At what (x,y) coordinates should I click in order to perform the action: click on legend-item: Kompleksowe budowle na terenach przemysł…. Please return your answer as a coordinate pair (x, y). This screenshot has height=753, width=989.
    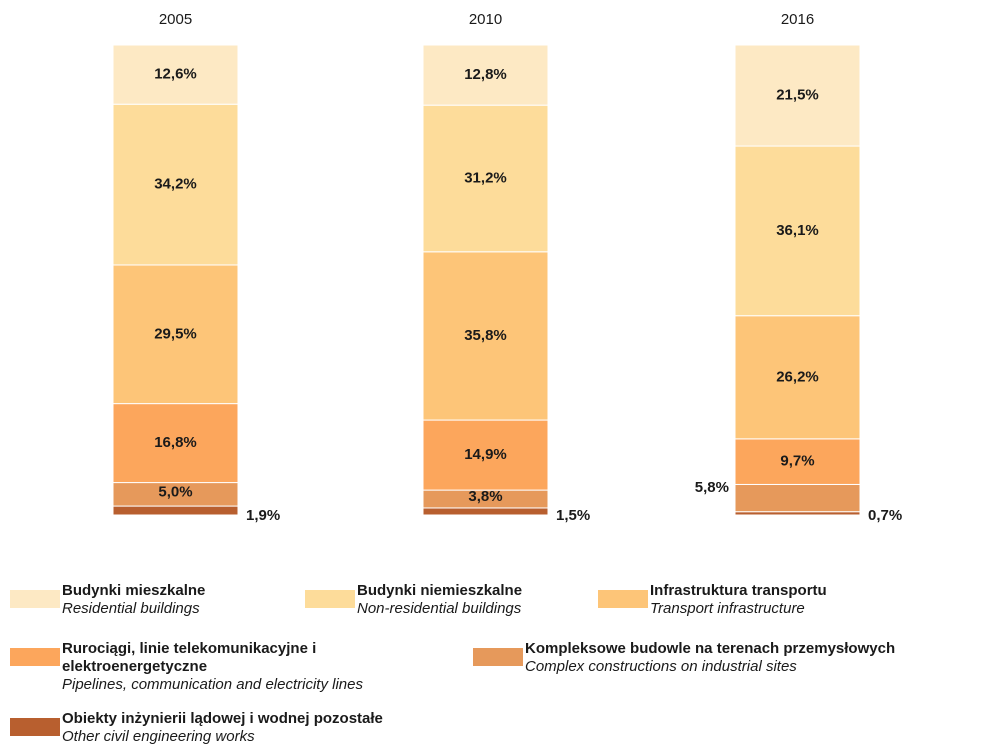
    Looking at the image, I should click on (757, 658).